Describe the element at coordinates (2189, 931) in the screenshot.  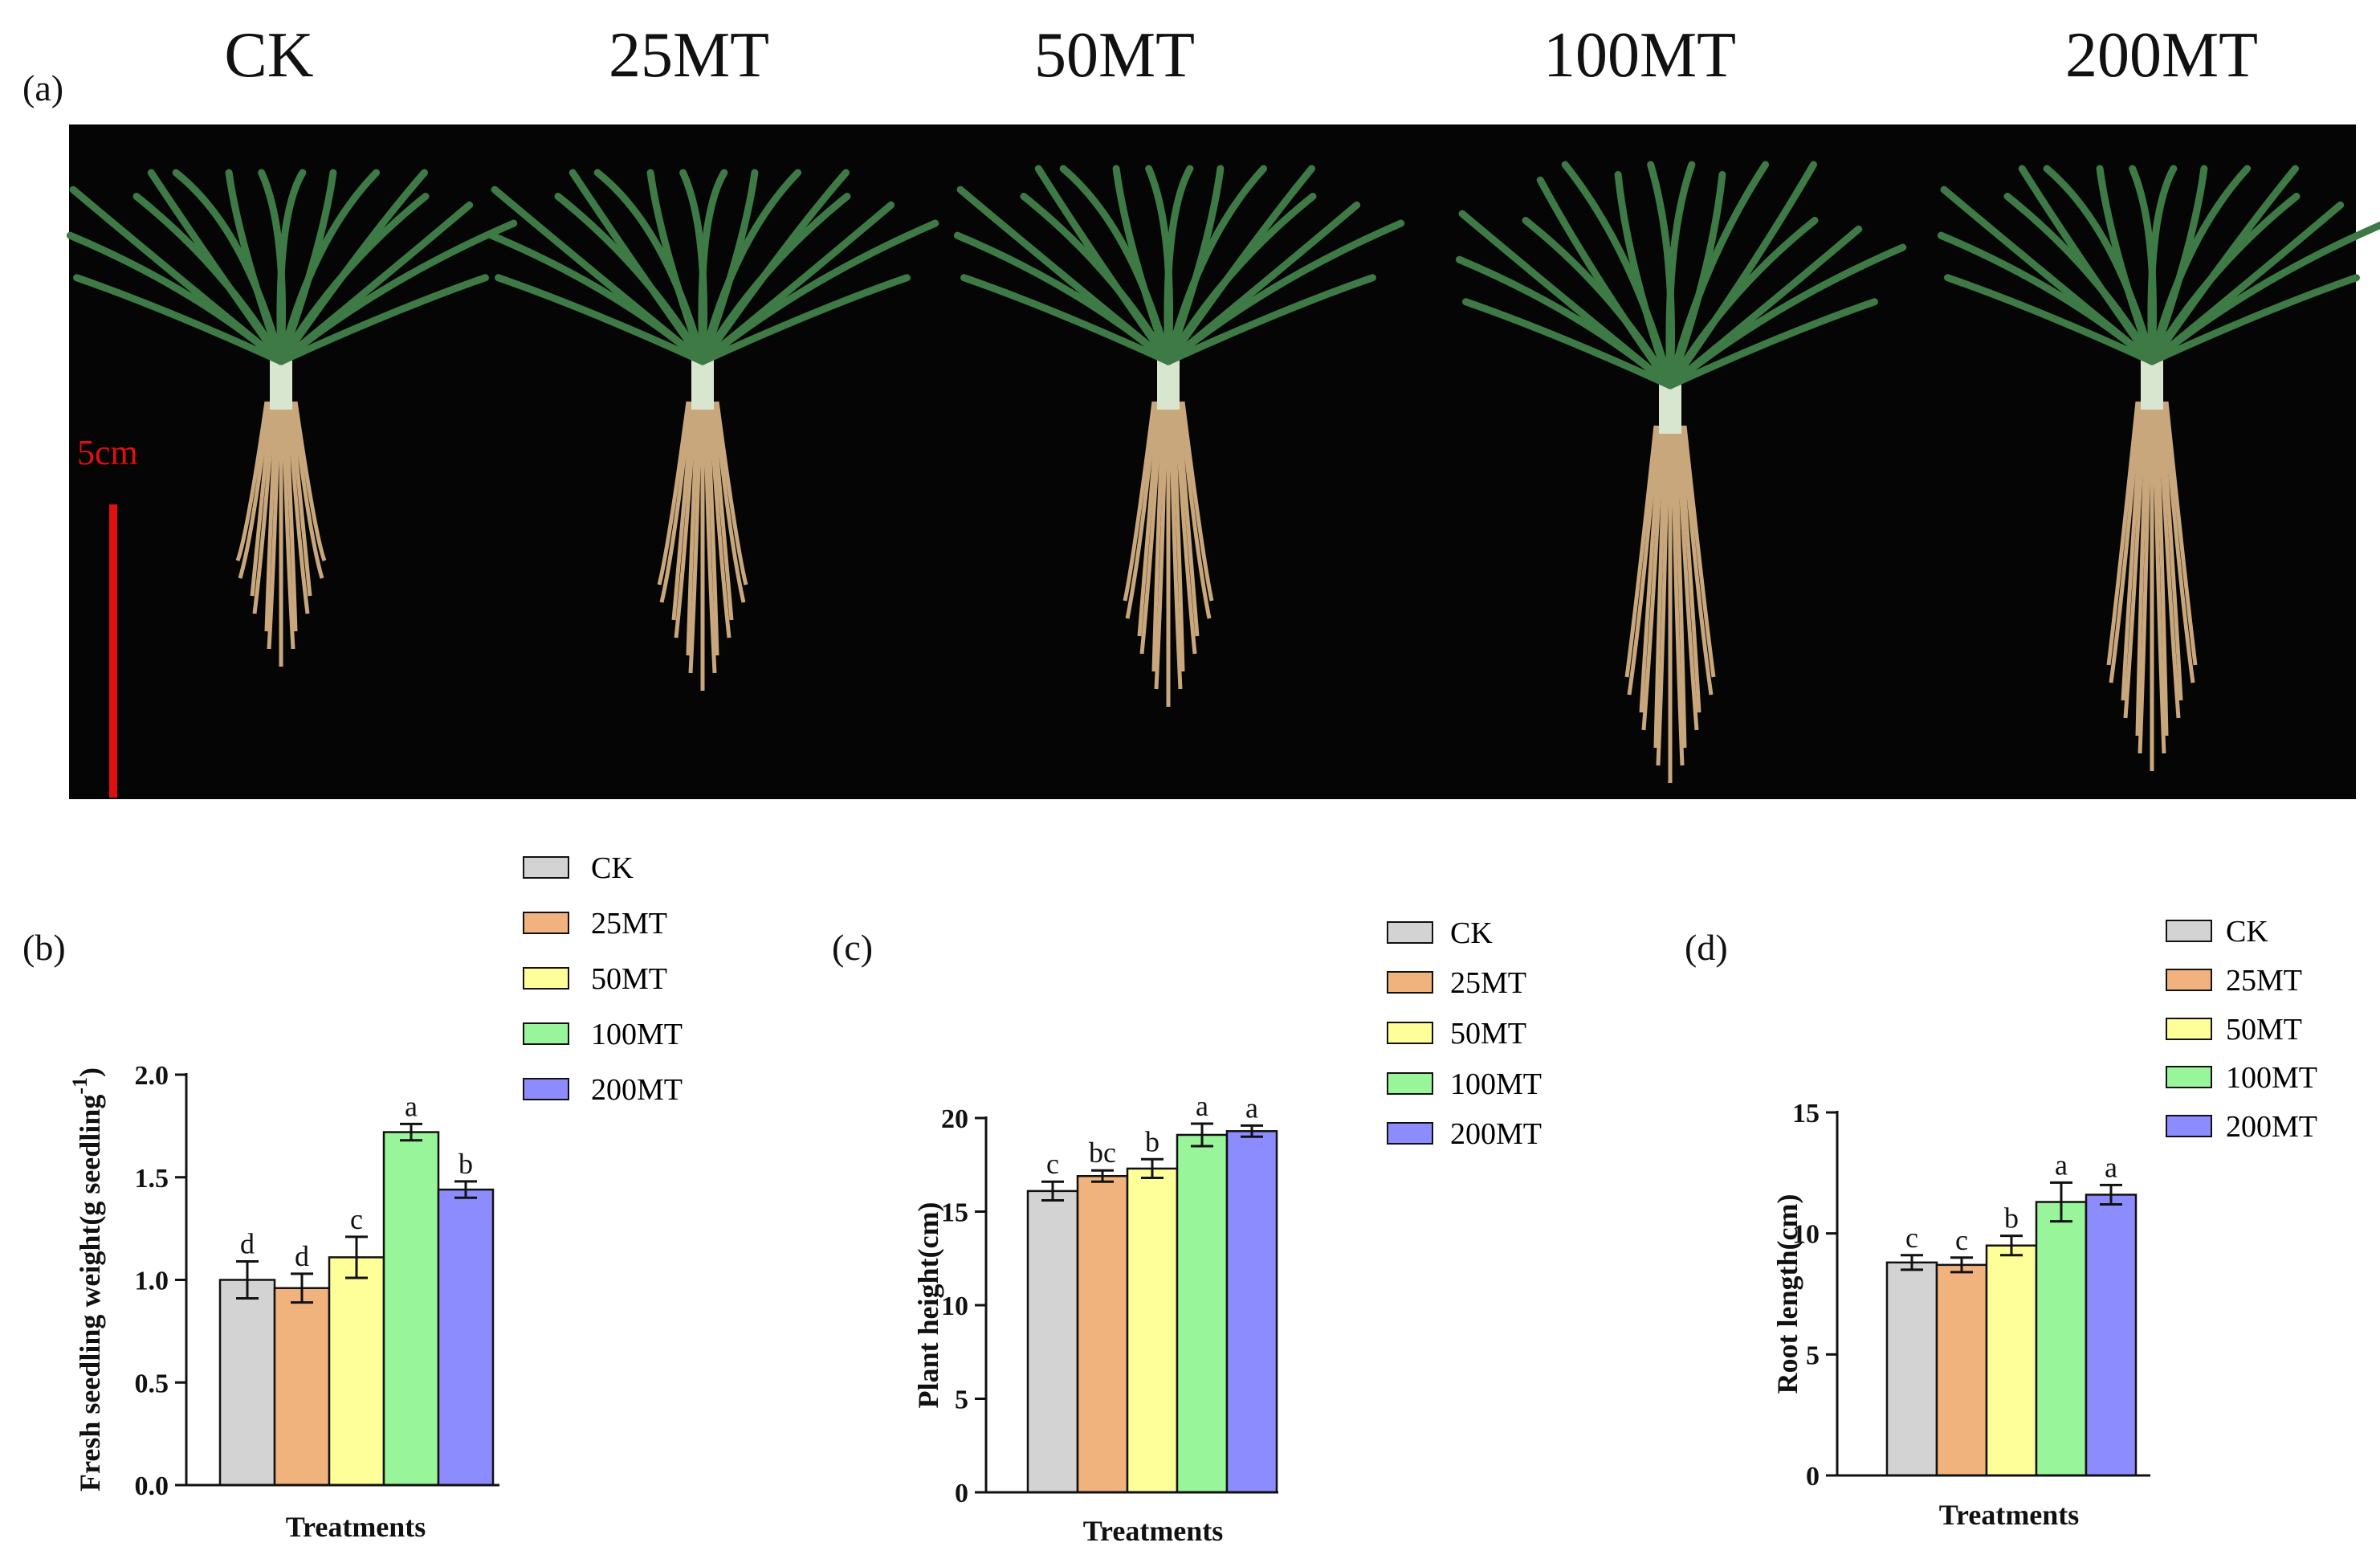
I see `legend-d-swatch-ck` at that location.